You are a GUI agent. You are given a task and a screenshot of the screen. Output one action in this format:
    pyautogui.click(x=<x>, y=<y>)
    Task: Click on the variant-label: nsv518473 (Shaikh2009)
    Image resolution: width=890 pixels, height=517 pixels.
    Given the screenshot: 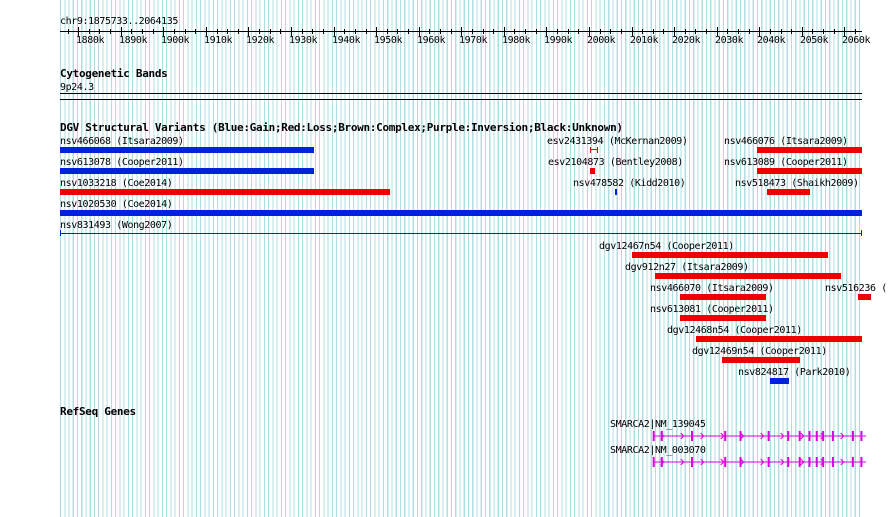 What is the action you would take?
    pyautogui.click(x=797, y=183)
    